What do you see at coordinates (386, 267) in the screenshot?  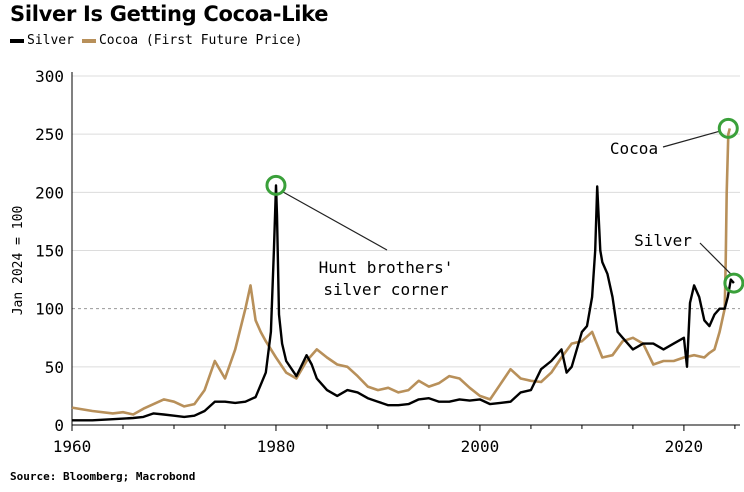 I see `annotation-label-hunt-line1: Hunt brothers'` at bounding box center [386, 267].